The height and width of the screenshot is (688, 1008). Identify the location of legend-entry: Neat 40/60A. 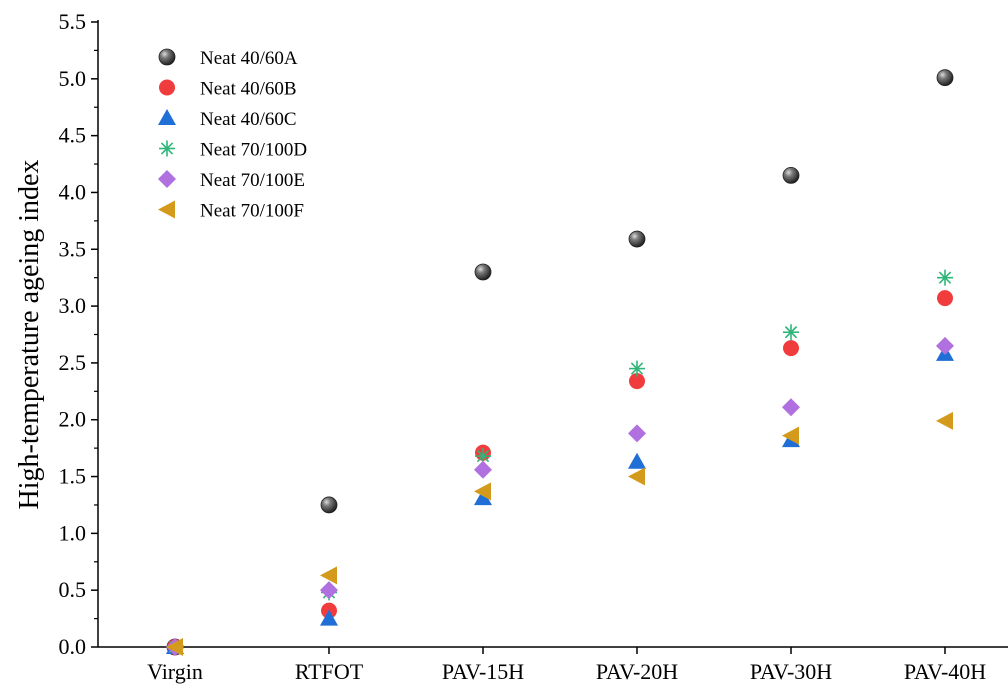
(228, 58).